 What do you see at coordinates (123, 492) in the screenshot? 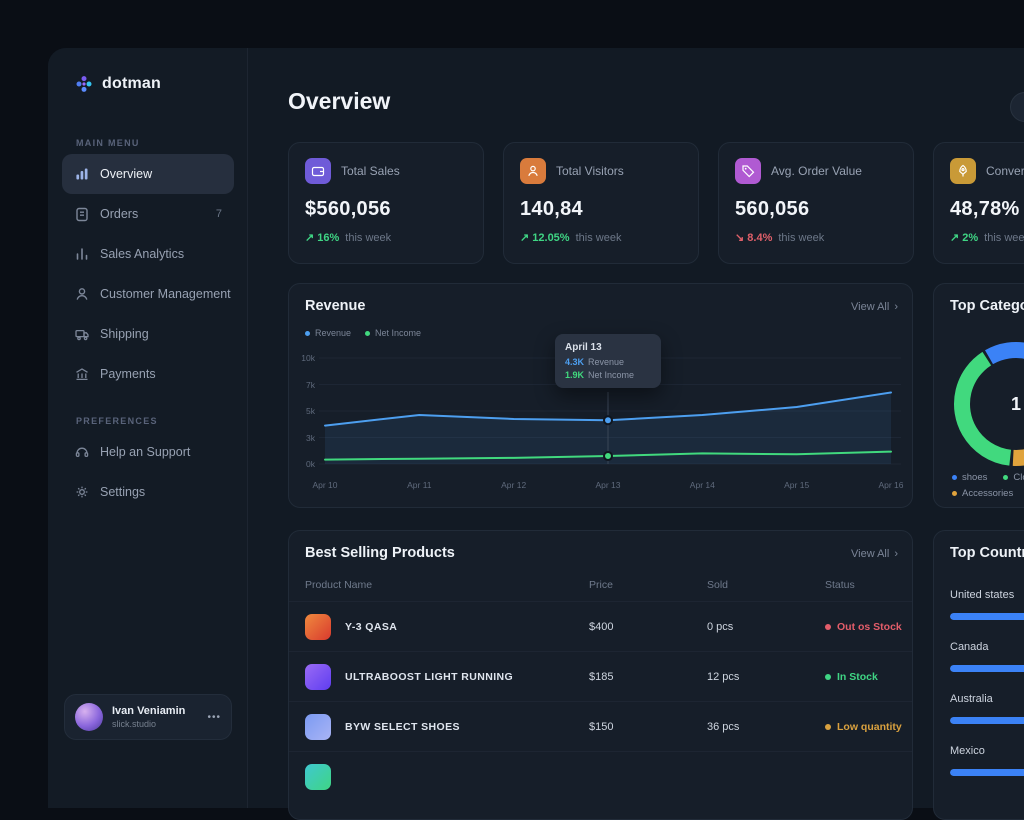
I see `sidebar-item-label: Settings` at bounding box center [123, 492].